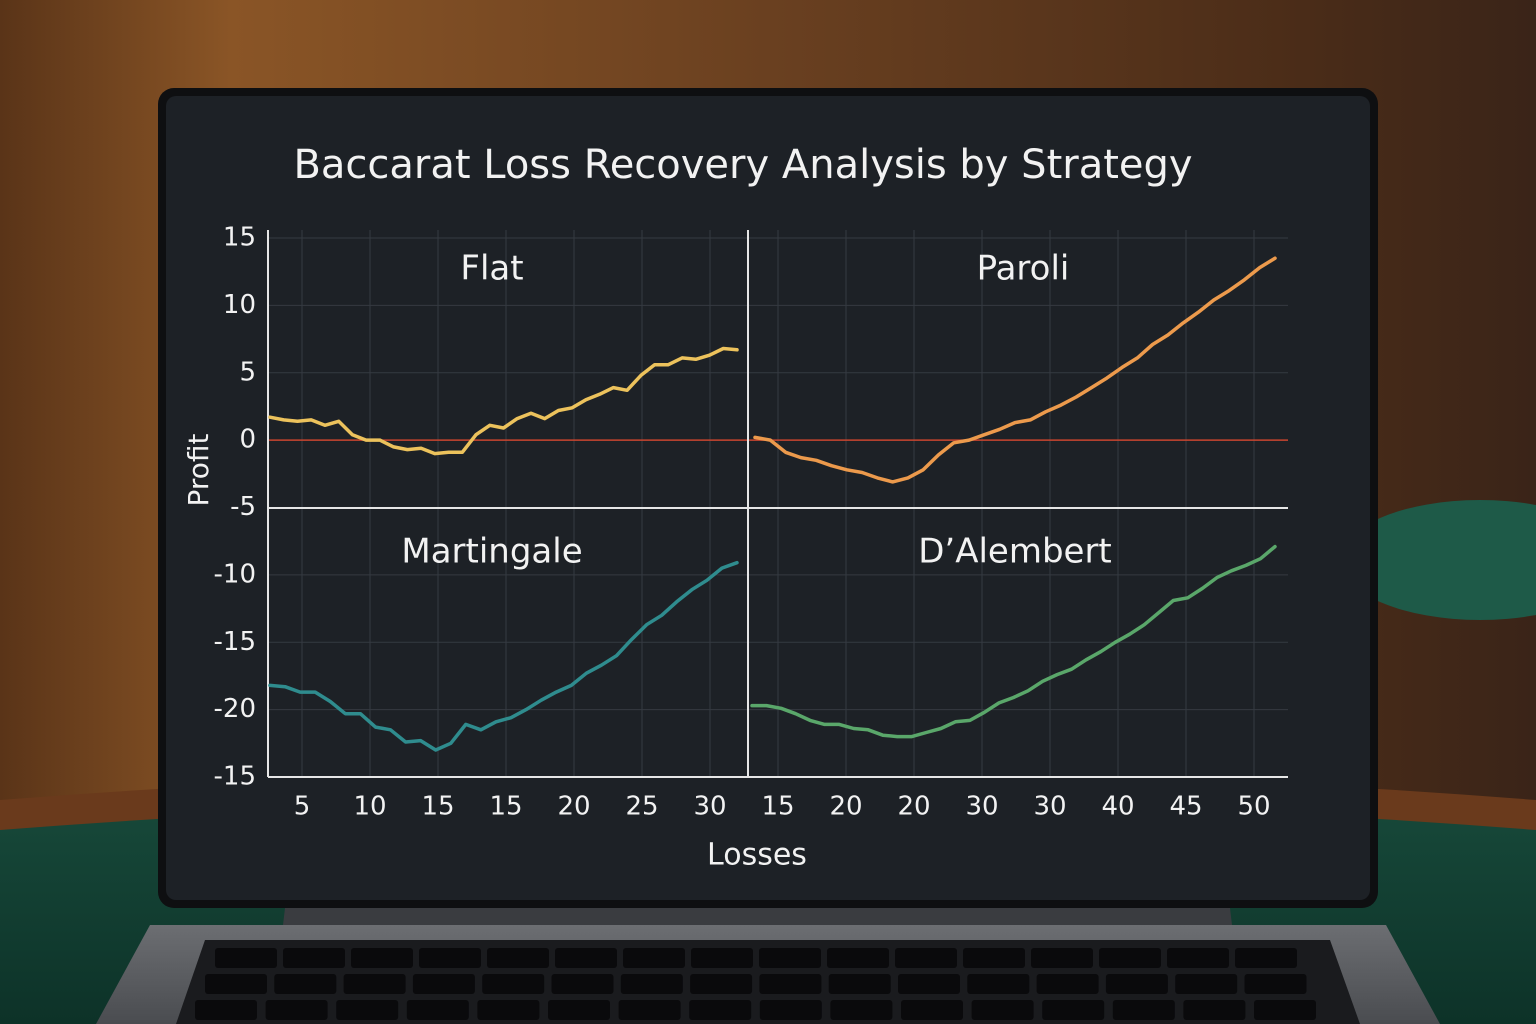  What do you see at coordinates (247, 372) in the screenshot?
I see `y-tick-label: 5` at bounding box center [247, 372].